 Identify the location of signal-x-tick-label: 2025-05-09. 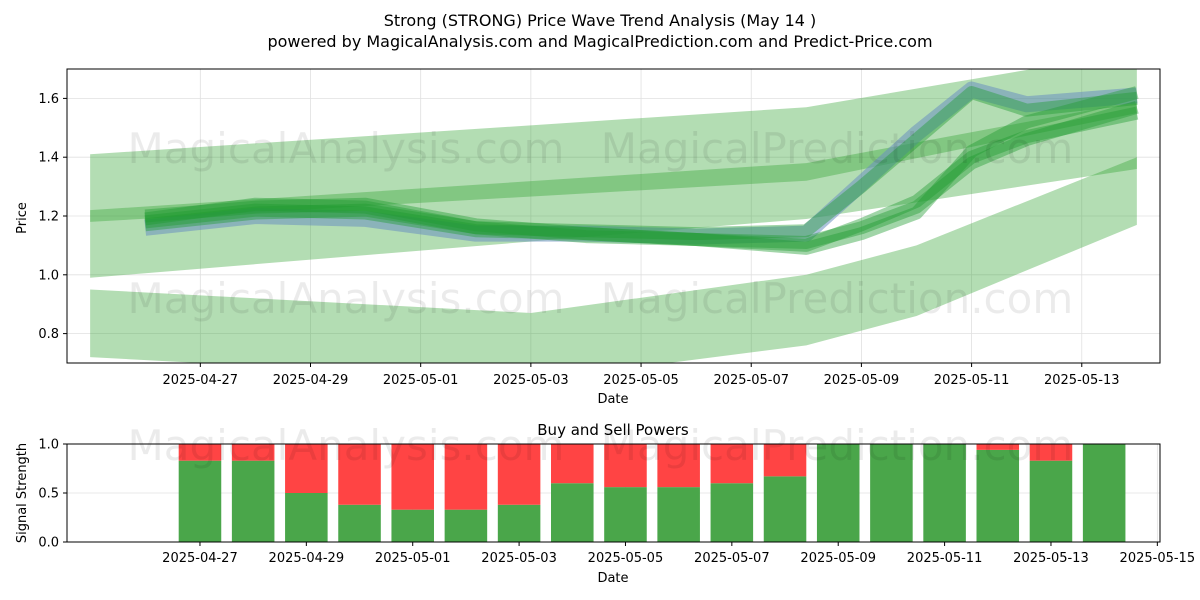
(838, 558).